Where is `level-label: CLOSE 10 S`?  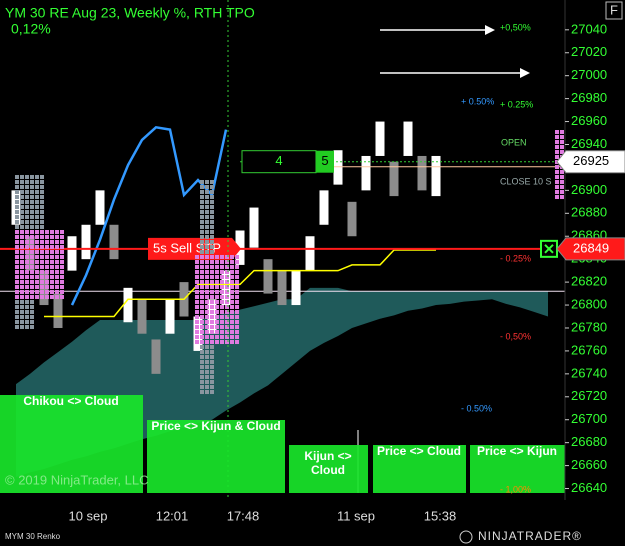 level-label: CLOSE 10 S is located at coordinates (526, 181).